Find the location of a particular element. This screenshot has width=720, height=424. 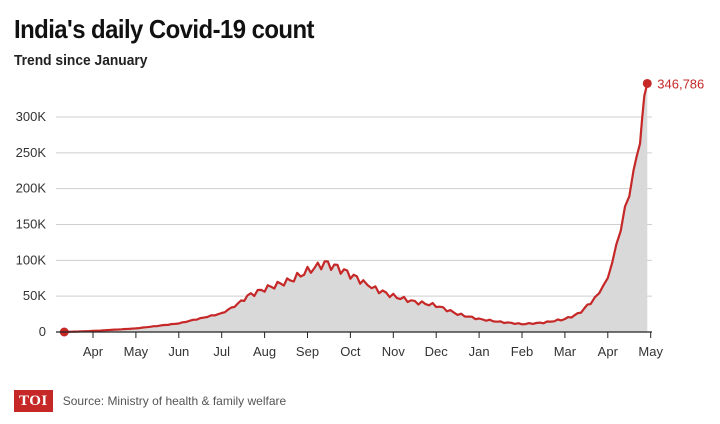

x-tick-label-1: May is located at coordinates (136, 351).